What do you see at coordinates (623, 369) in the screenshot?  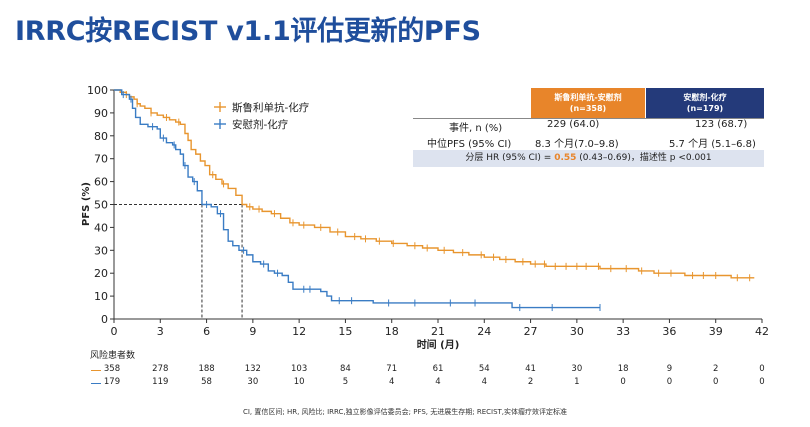 I see `risk-count: 18` at bounding box center [623, 369].